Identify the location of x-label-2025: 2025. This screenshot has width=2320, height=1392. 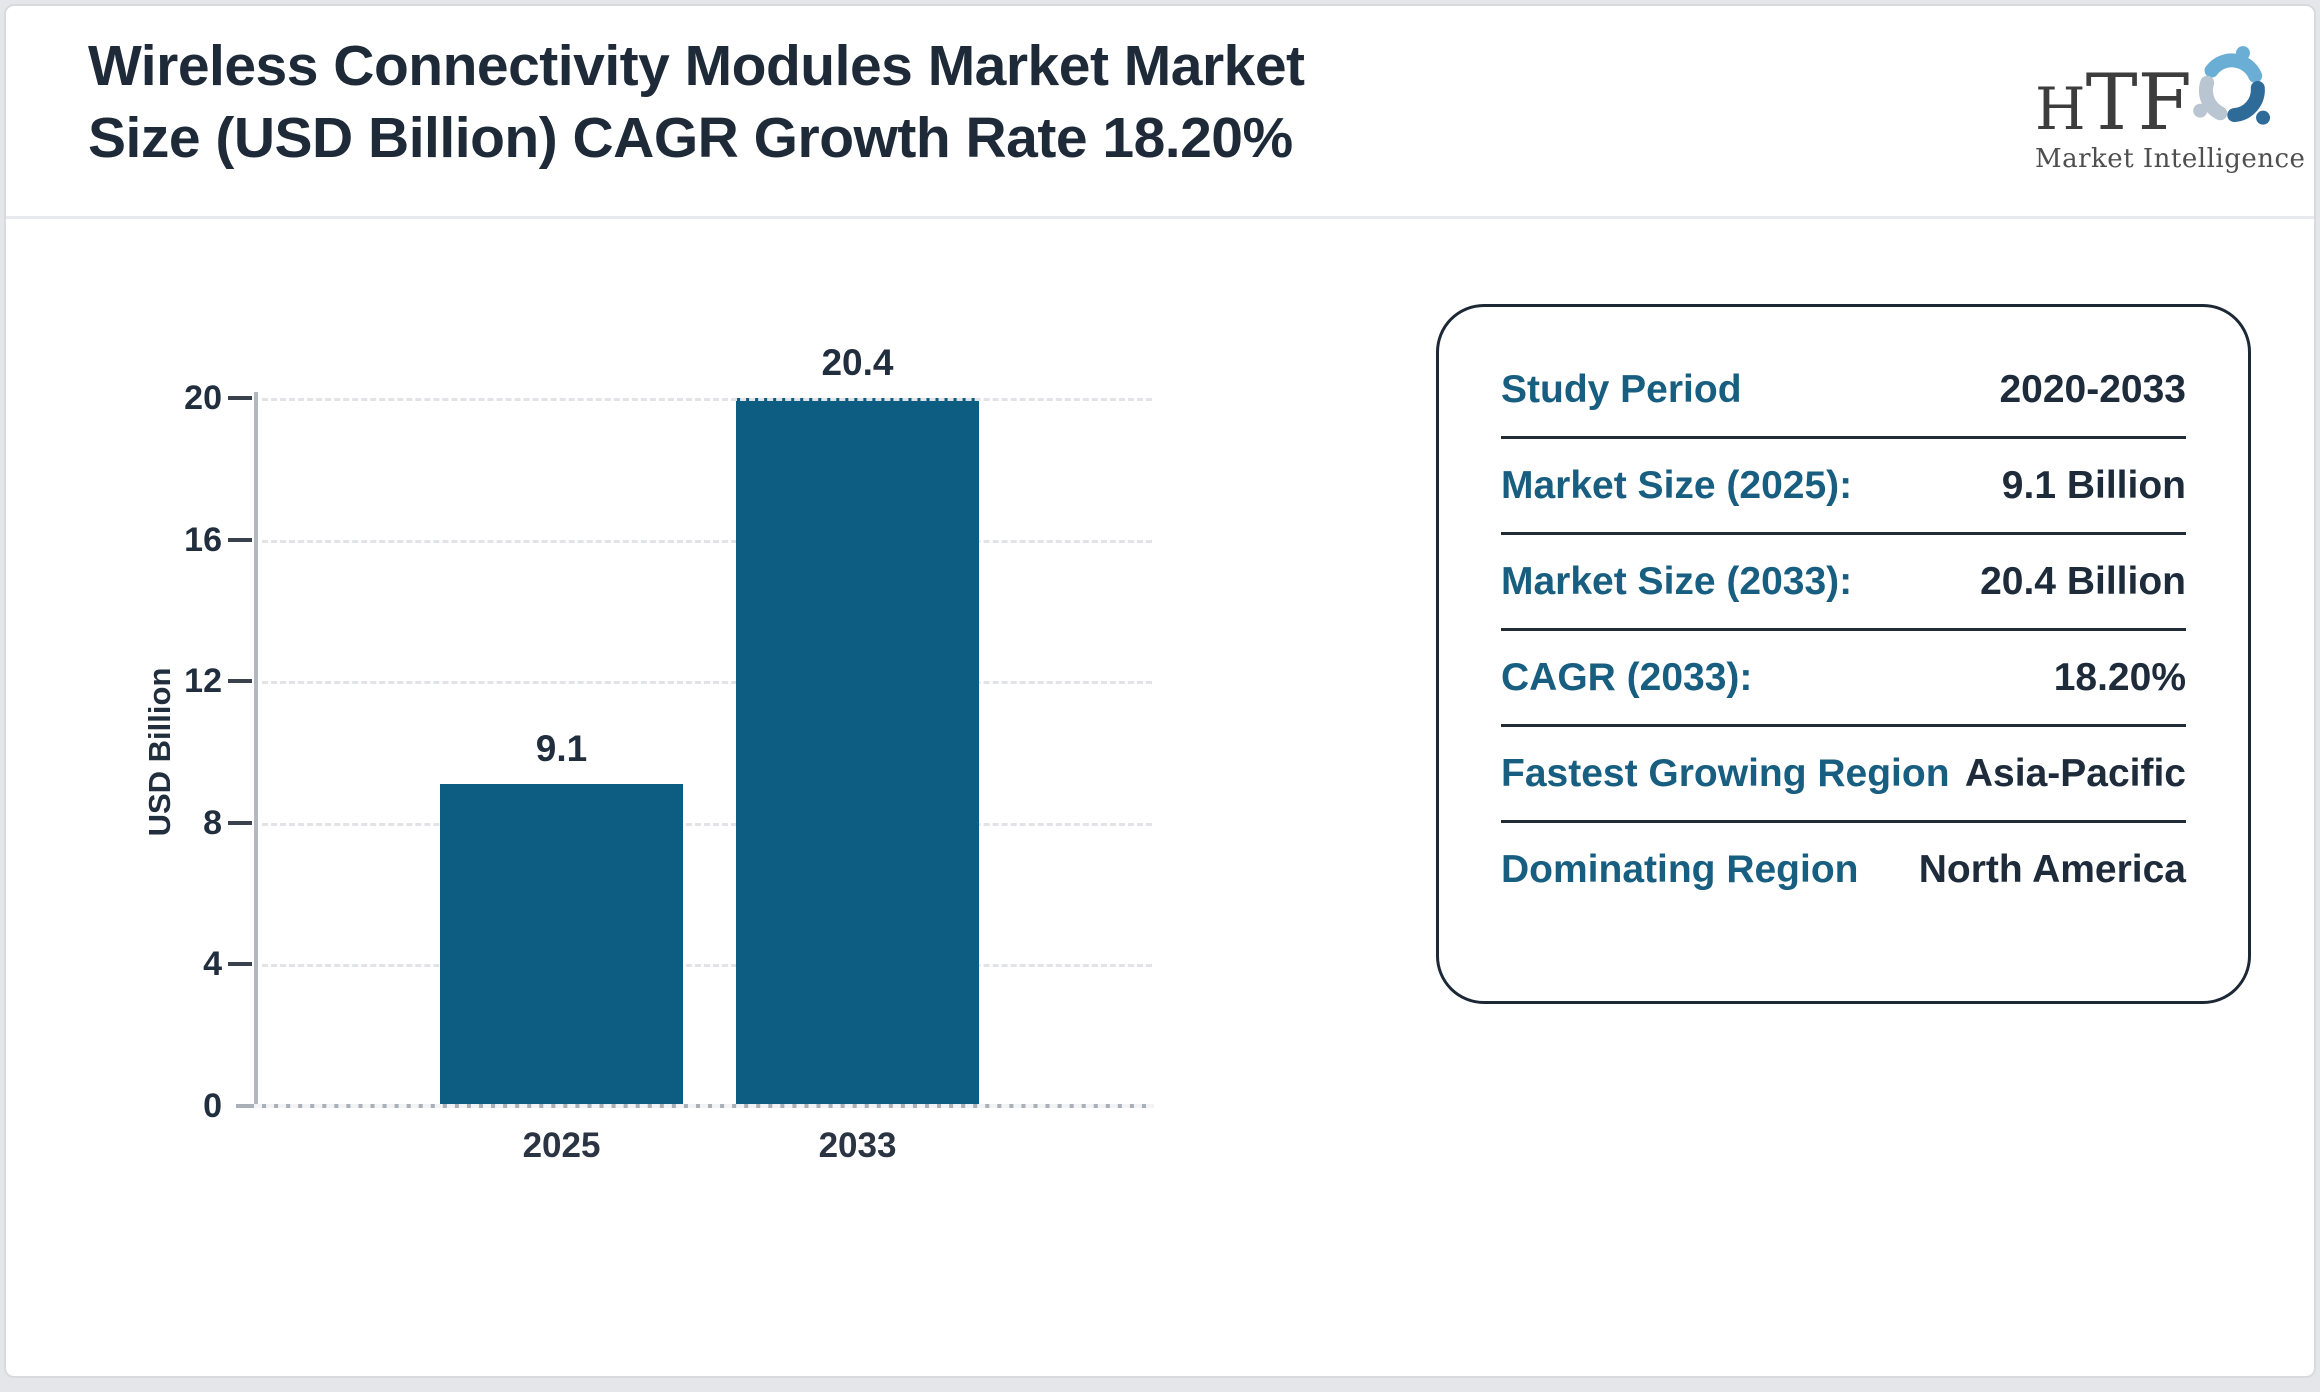
(561, 1145).